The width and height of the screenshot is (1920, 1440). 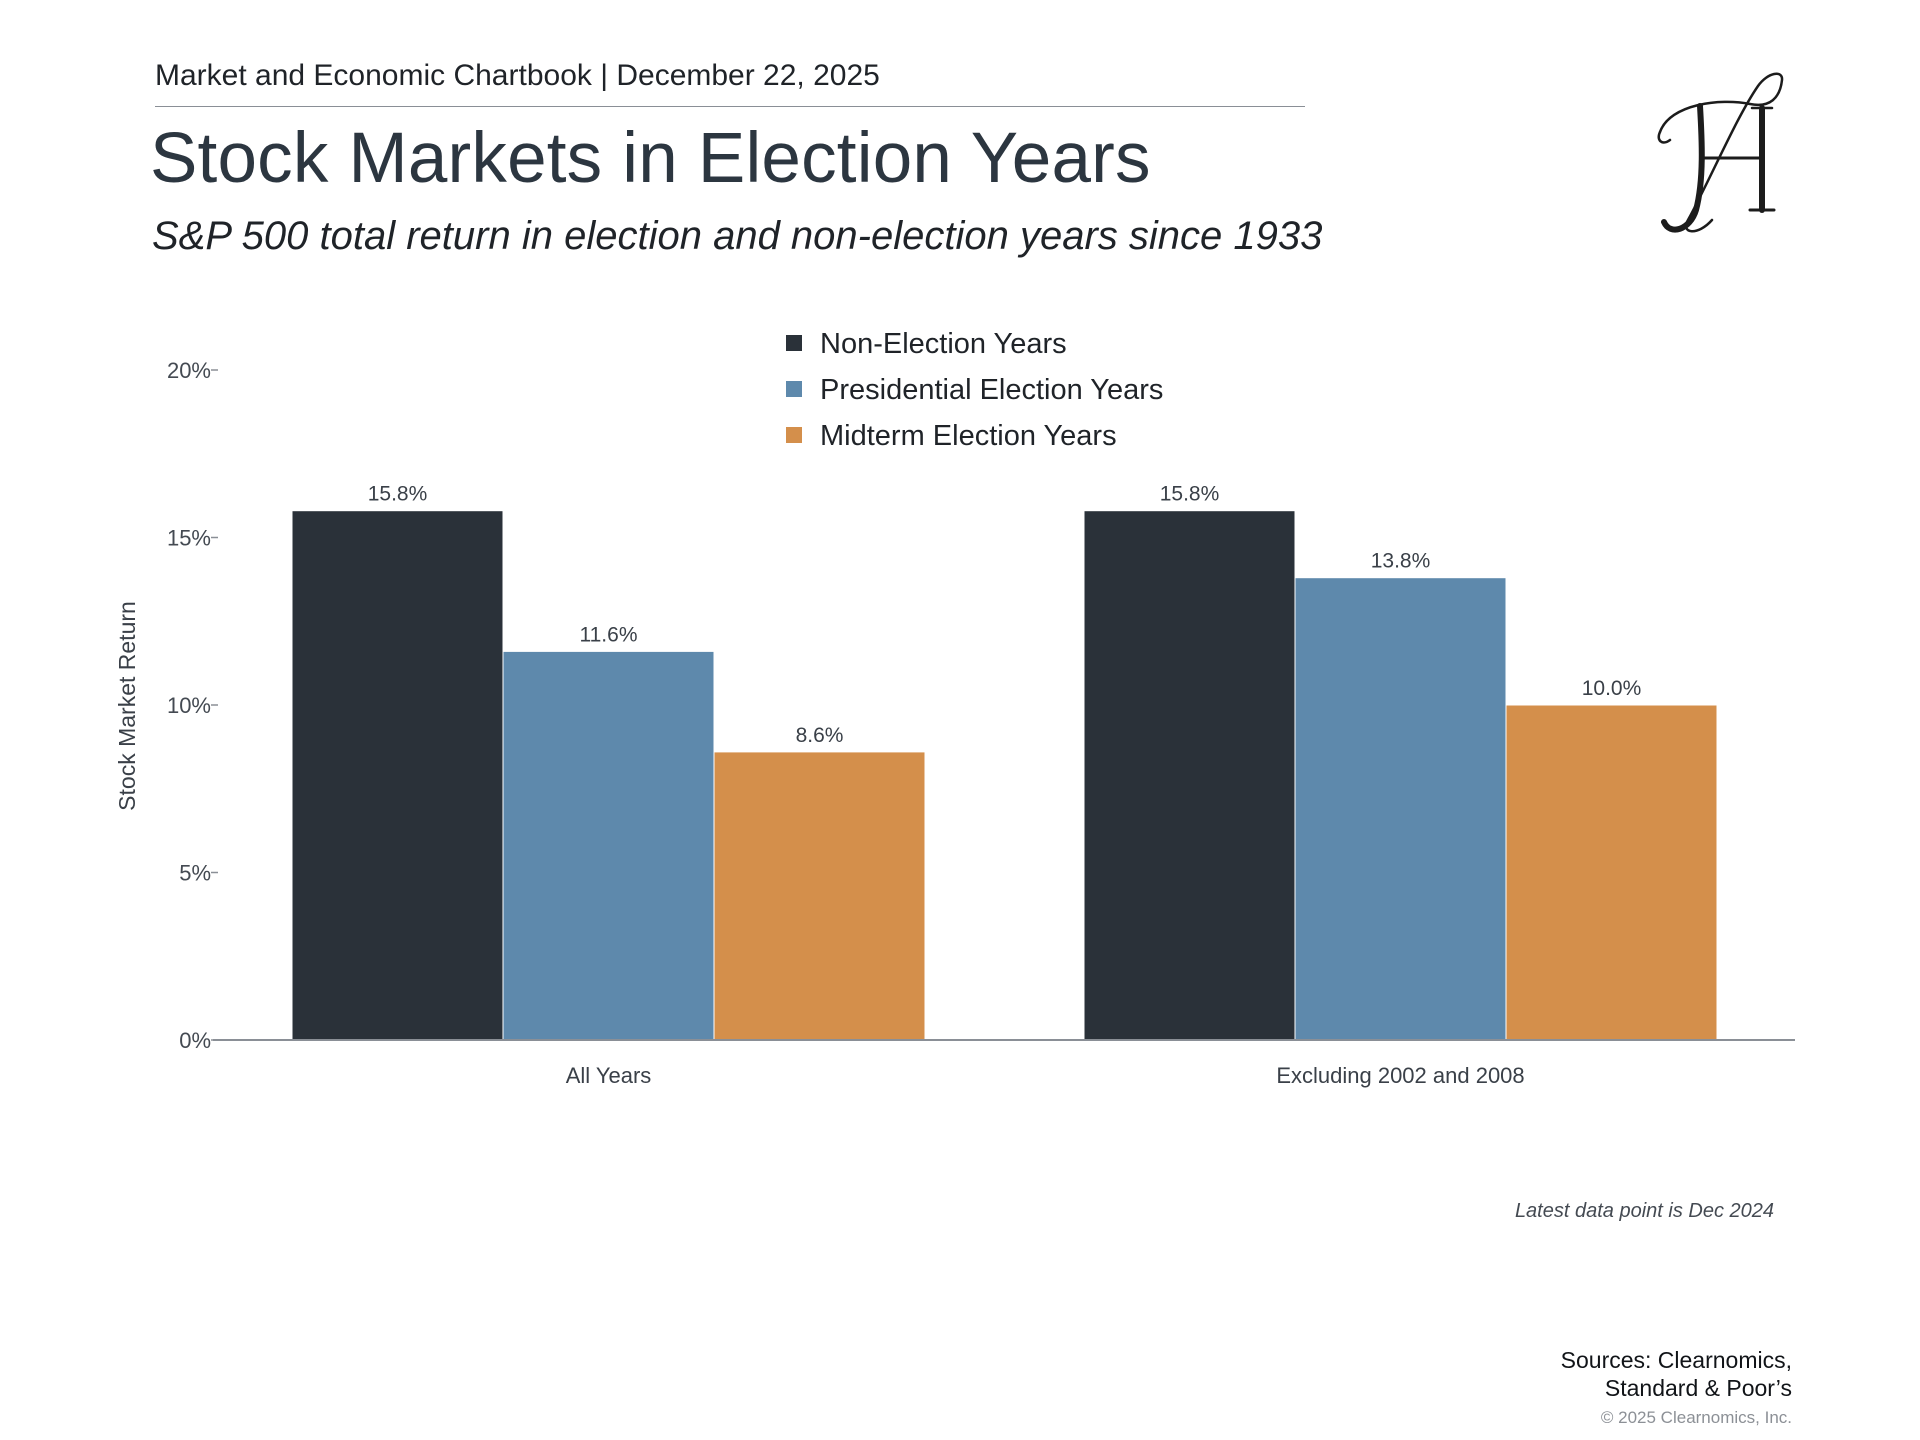 What do you see at coordinates (943, 344) in the screenshot?
I see `legend-label: Non-Election Years` at bounding box center [943, 344].